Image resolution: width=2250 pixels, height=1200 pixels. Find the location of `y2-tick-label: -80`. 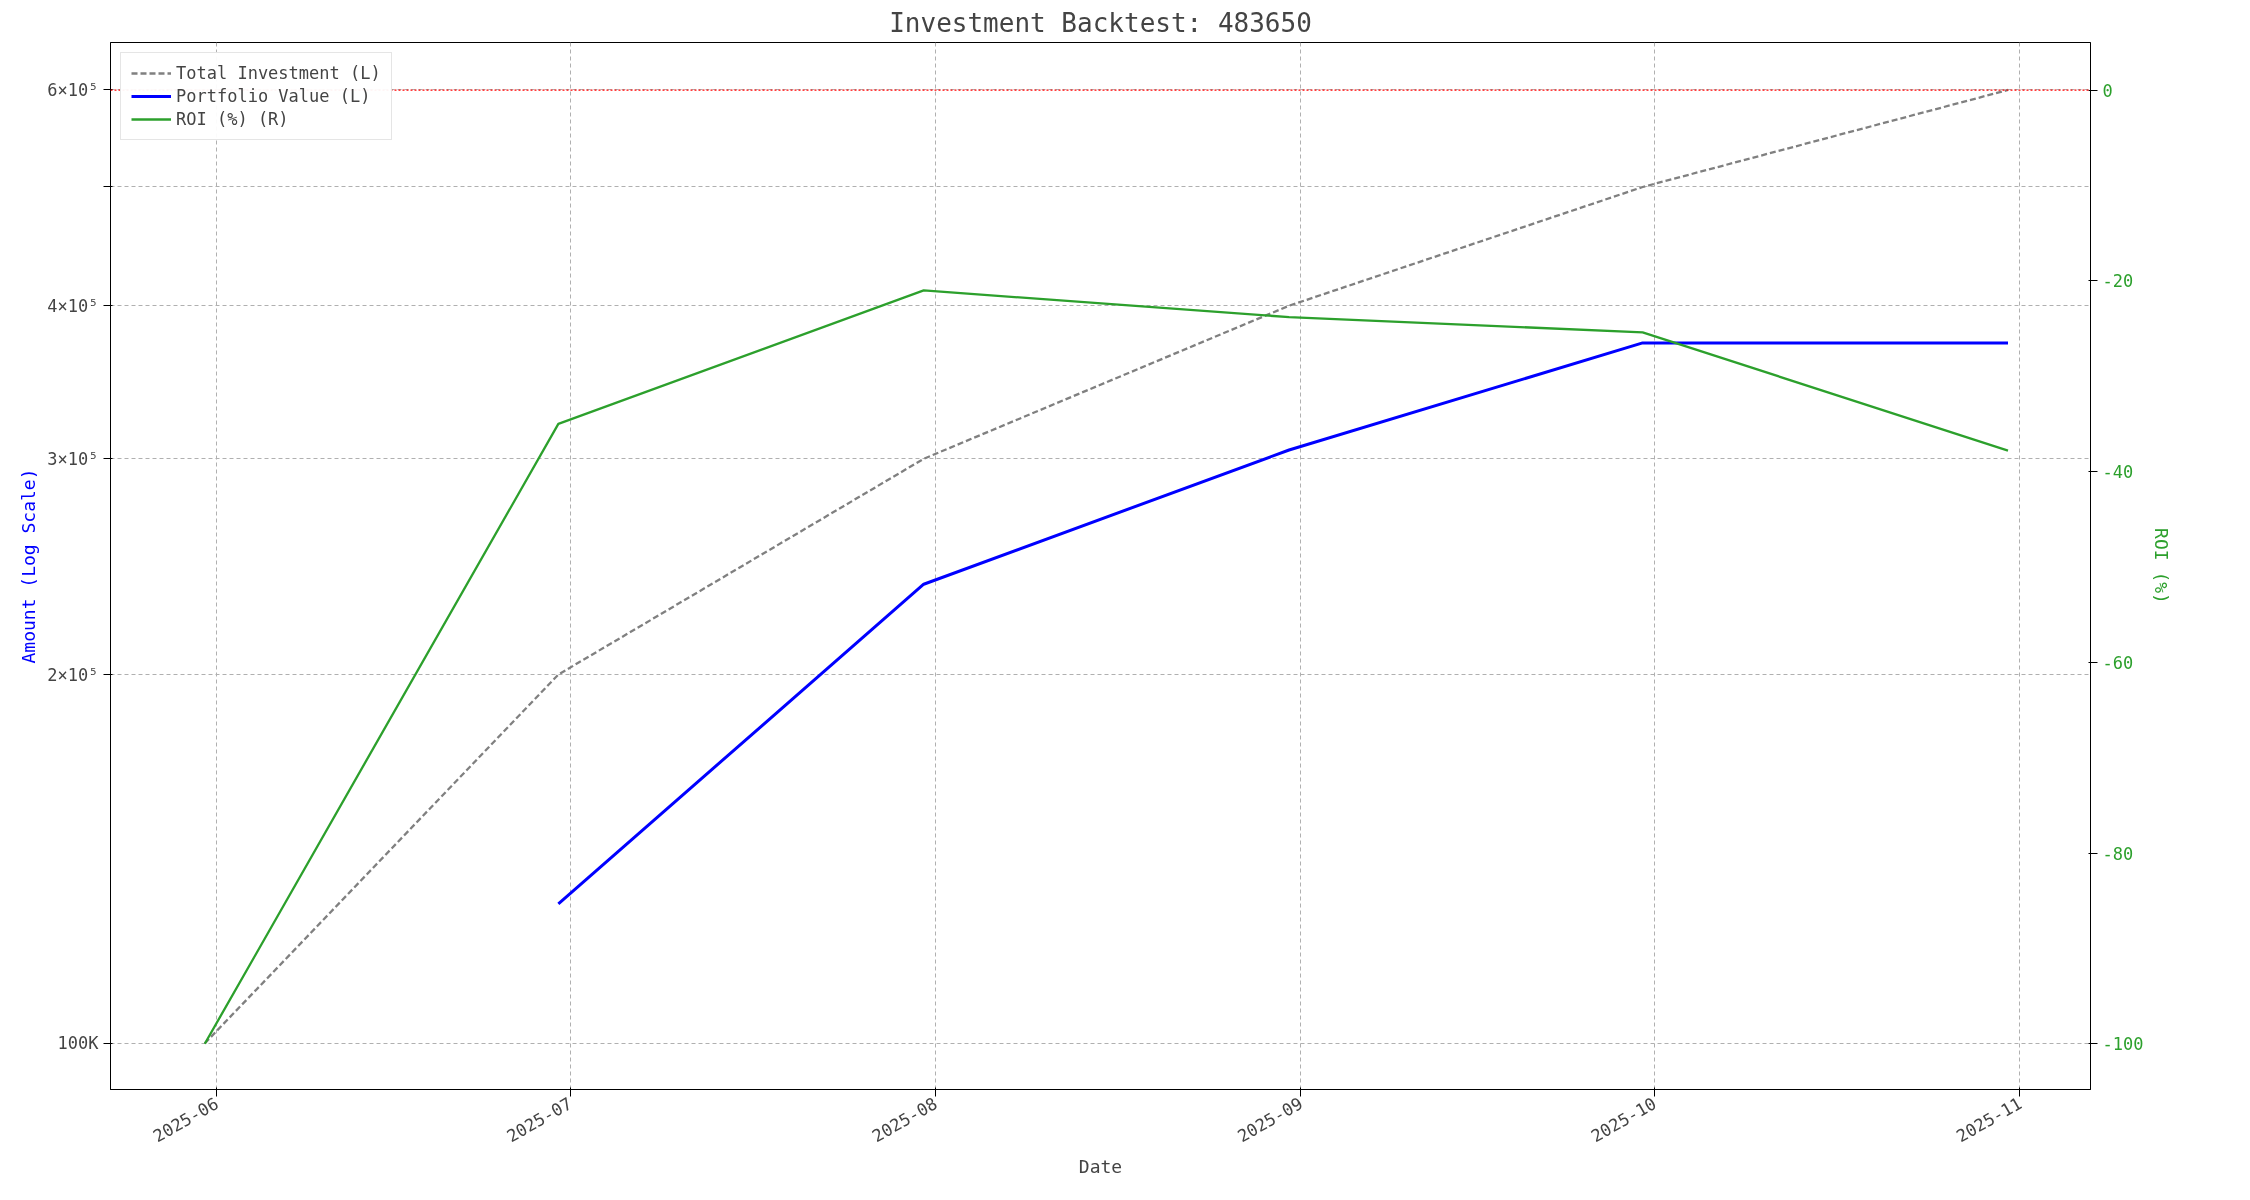

y2-tick-label: -80 is located at coordinates (2118, 853).